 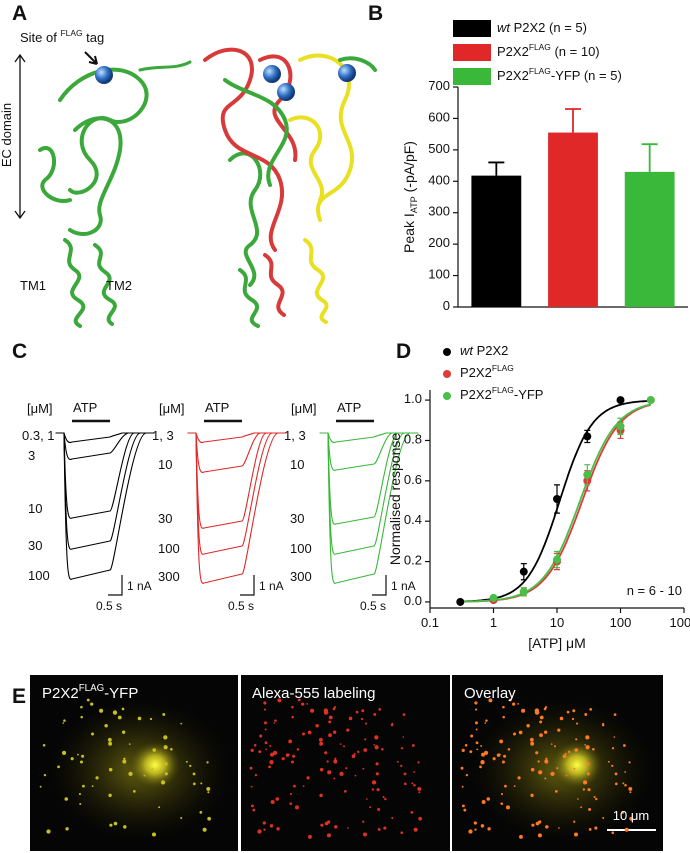 I want to click on concentration-label: 100, so click(x=301, y=548).